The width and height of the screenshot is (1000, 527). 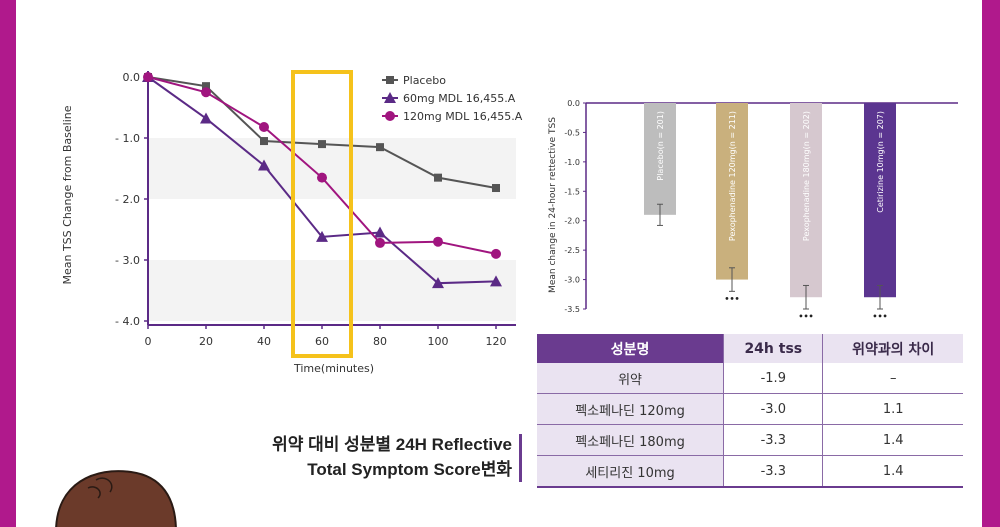 I want to click on x-tick-label: 60, so click(x=322, y=341).